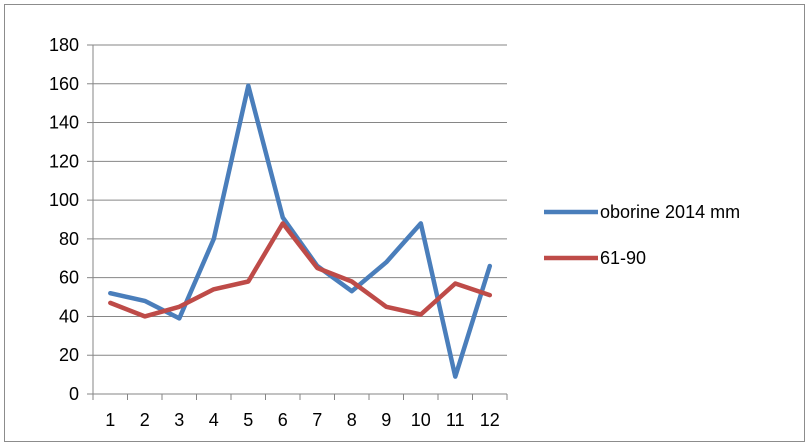  Describe the element at coordinates (179, 420) in the screenshot. I see `x-tick-label: 3` at that location.